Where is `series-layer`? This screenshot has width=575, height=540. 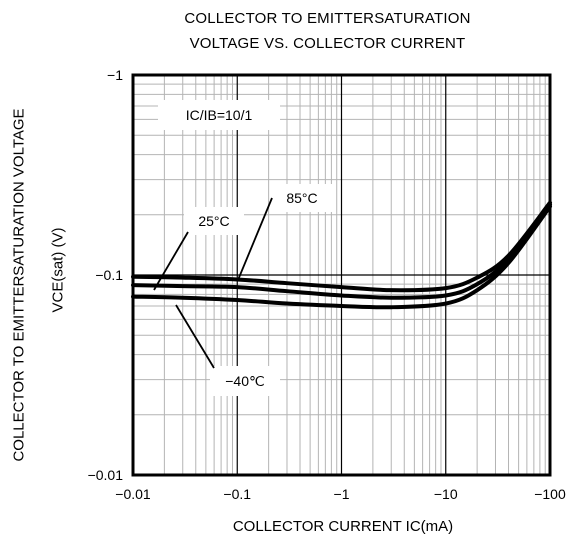 series-layer is located at coordinates (341, 255).